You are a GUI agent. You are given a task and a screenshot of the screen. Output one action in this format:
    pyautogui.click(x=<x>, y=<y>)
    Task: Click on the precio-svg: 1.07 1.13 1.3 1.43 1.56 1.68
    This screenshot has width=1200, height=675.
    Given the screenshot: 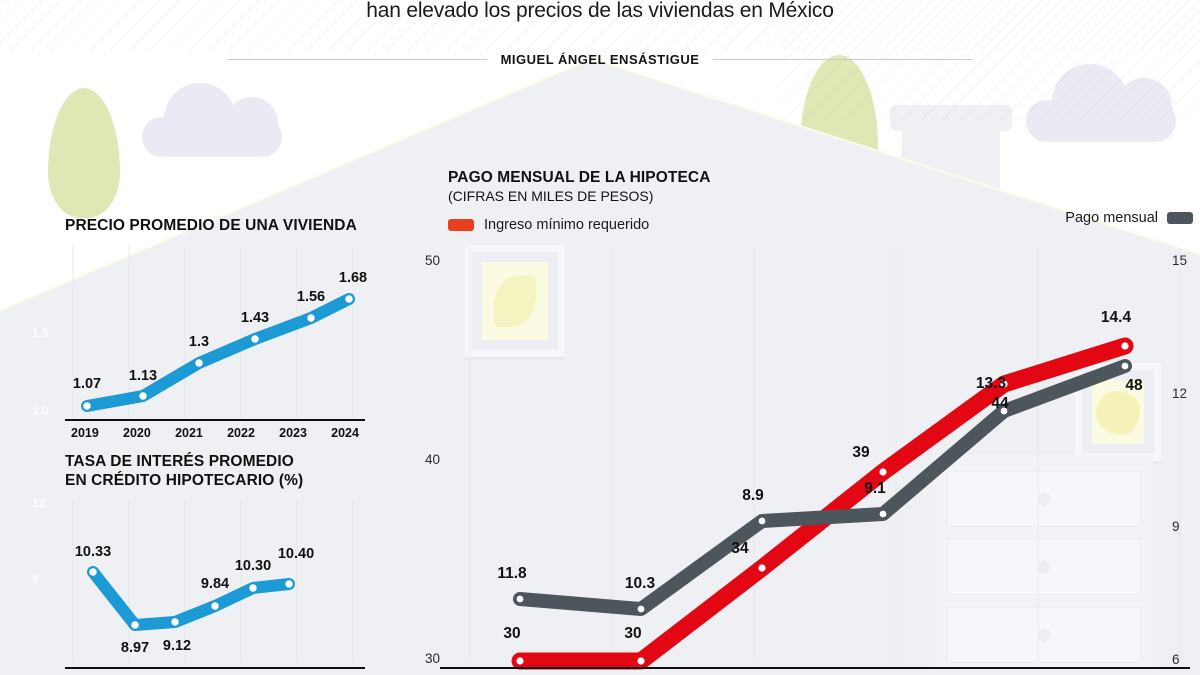 What is the action you would take?
    pyautogui.click(x=216, y=333)
    